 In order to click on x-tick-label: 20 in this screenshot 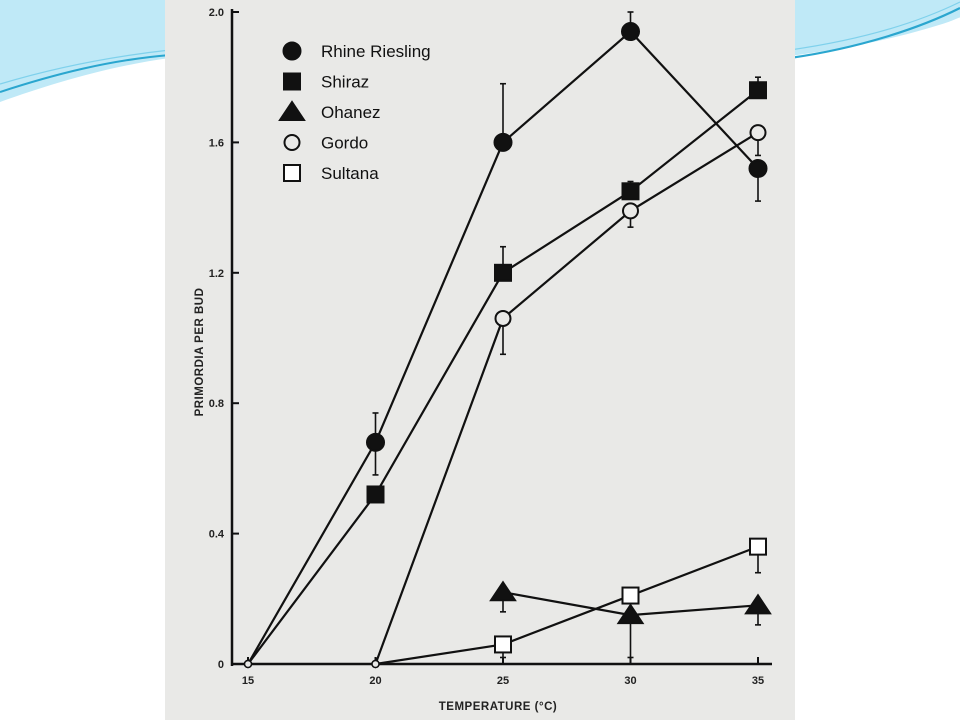, I will do `click(375, 681)`.